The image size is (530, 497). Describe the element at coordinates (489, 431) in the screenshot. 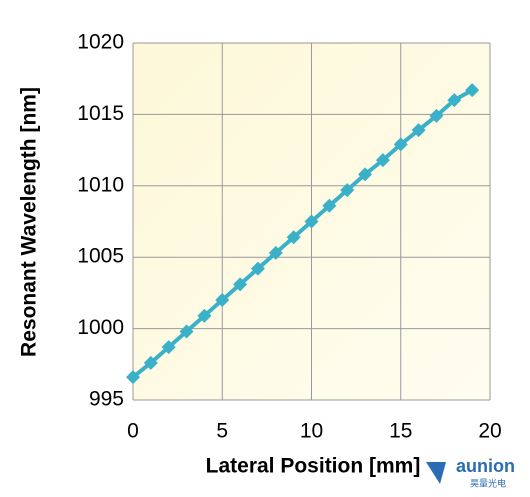

I see `x-tick-label: 20` at that location.